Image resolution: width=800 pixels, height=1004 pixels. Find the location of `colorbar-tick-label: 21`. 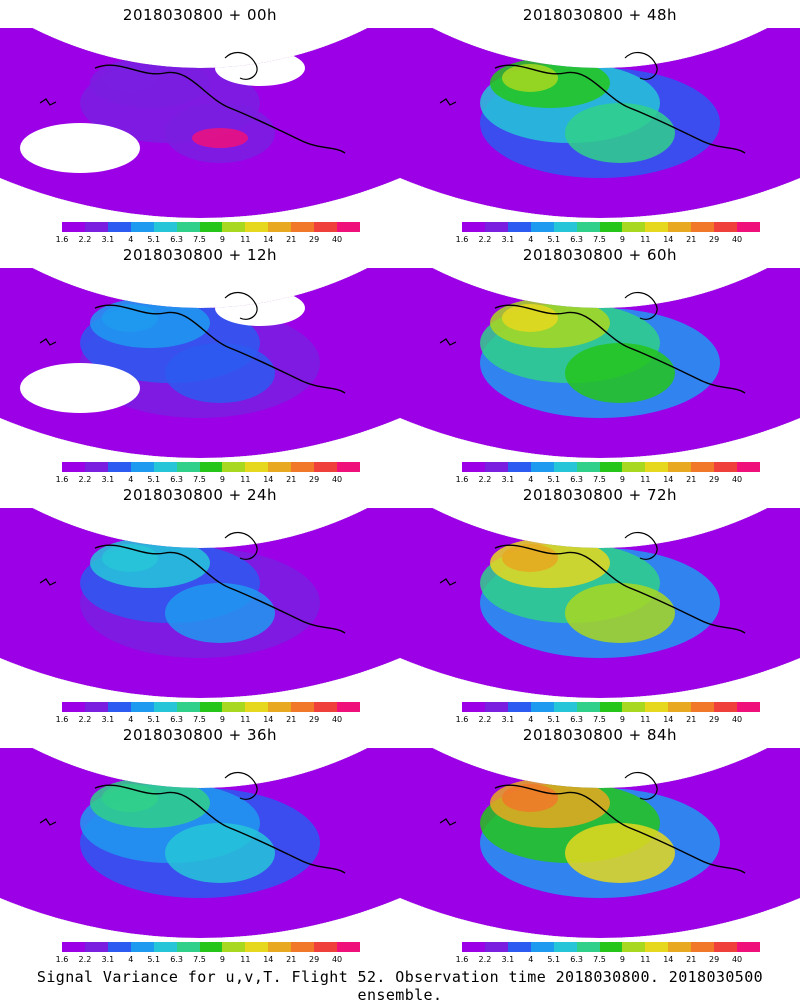

colorbar-tick-label: 21 is located at coordinates (691, 239).